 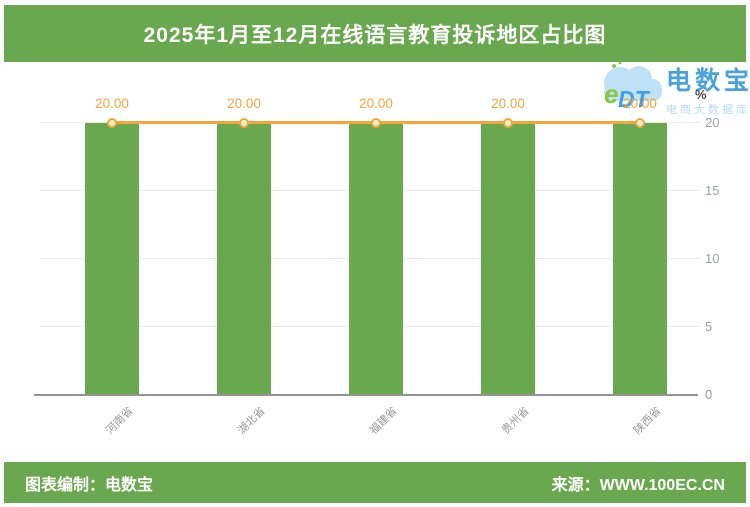 What do you see at coordinates (640, 123) in the screenshot?
I see `line-marker-shaanxi` at bounding box center [640, 123].